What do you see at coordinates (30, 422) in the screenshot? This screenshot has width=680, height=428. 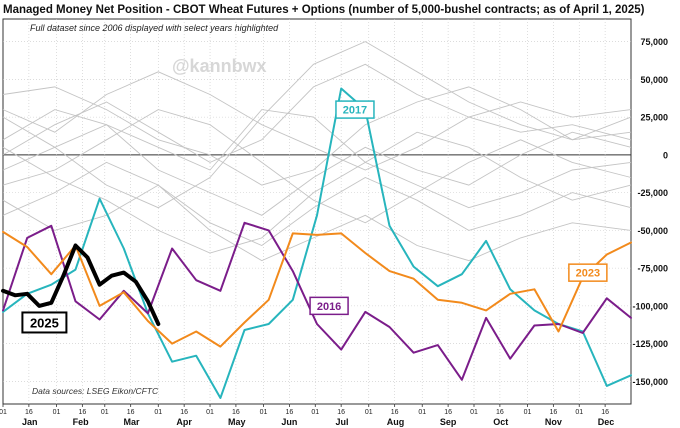 I see `x-month-label: Jan` at bounding box center [30, 422].